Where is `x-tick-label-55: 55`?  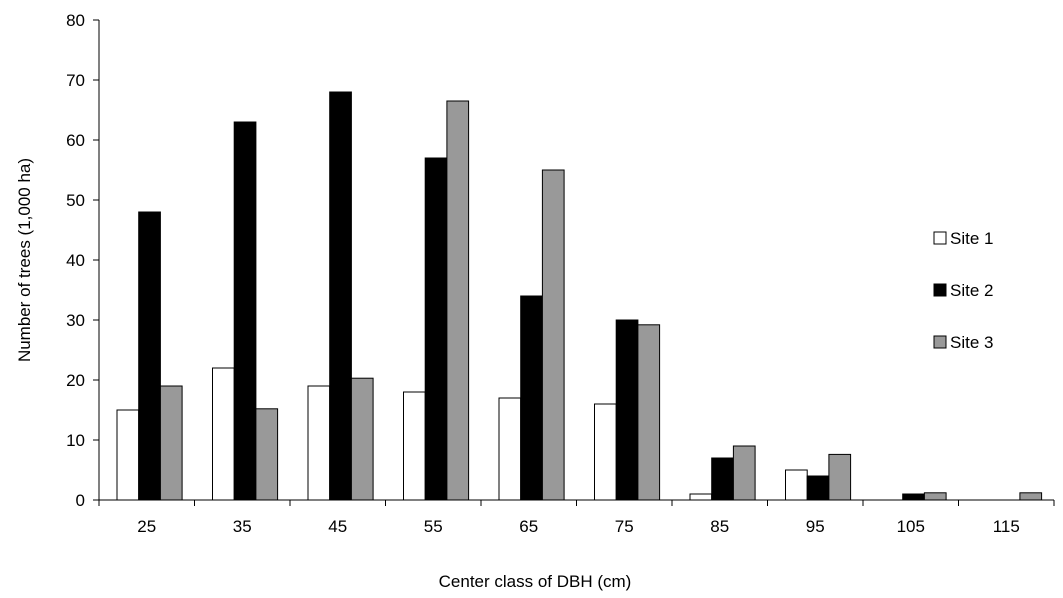 x-tick-label-55: 55 is located at coordinates (433, 526).